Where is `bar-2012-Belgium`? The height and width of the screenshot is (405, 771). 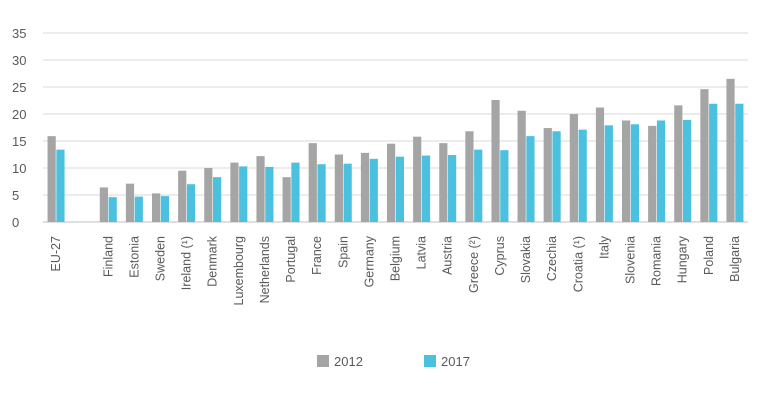
bar-2012-Belgium is located at coordinates (391, 182).